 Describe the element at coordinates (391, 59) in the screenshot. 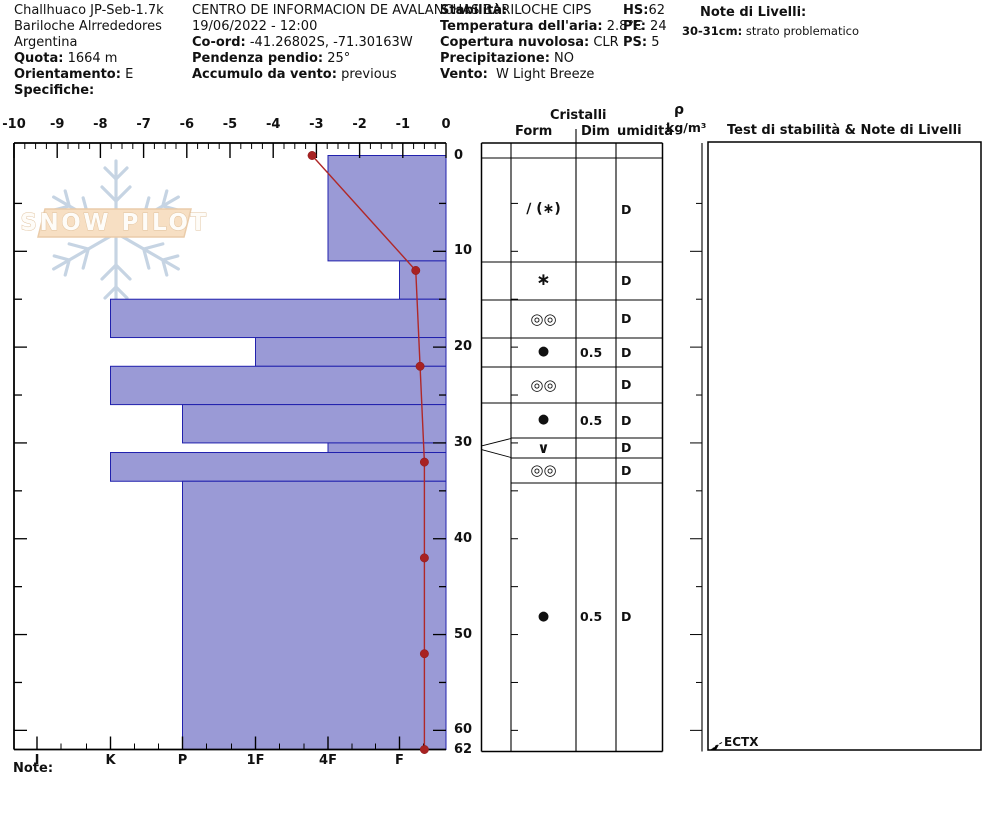

I see `pendenza-line: Pendenza pendio: 25°` at that location.